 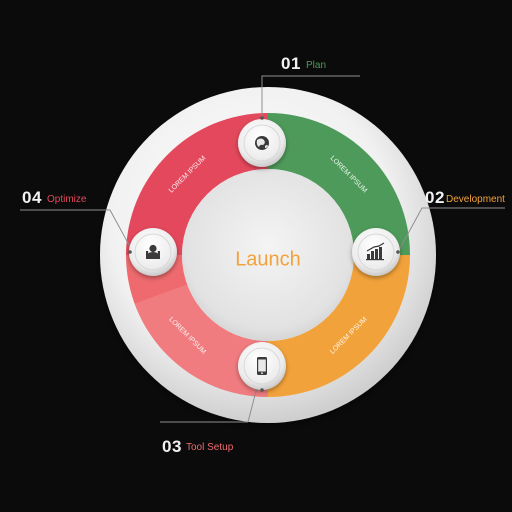 What do you see at coordinates (67, 199) in the screenshot?
I see `step-label-optimize: Optimize` at bounding box center [67, 199].